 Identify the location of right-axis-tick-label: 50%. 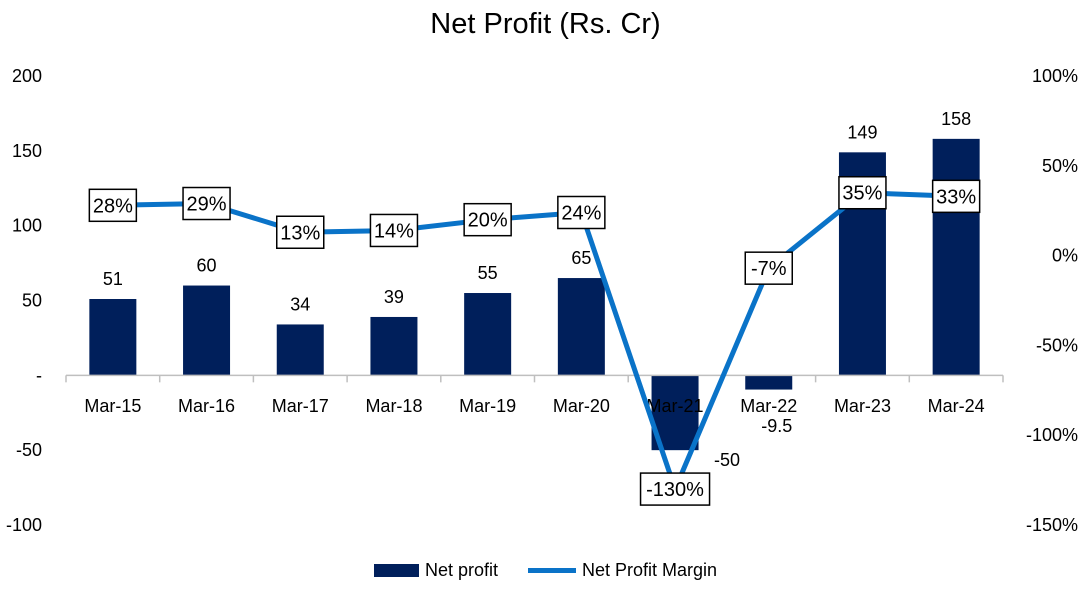
(1060, 166).